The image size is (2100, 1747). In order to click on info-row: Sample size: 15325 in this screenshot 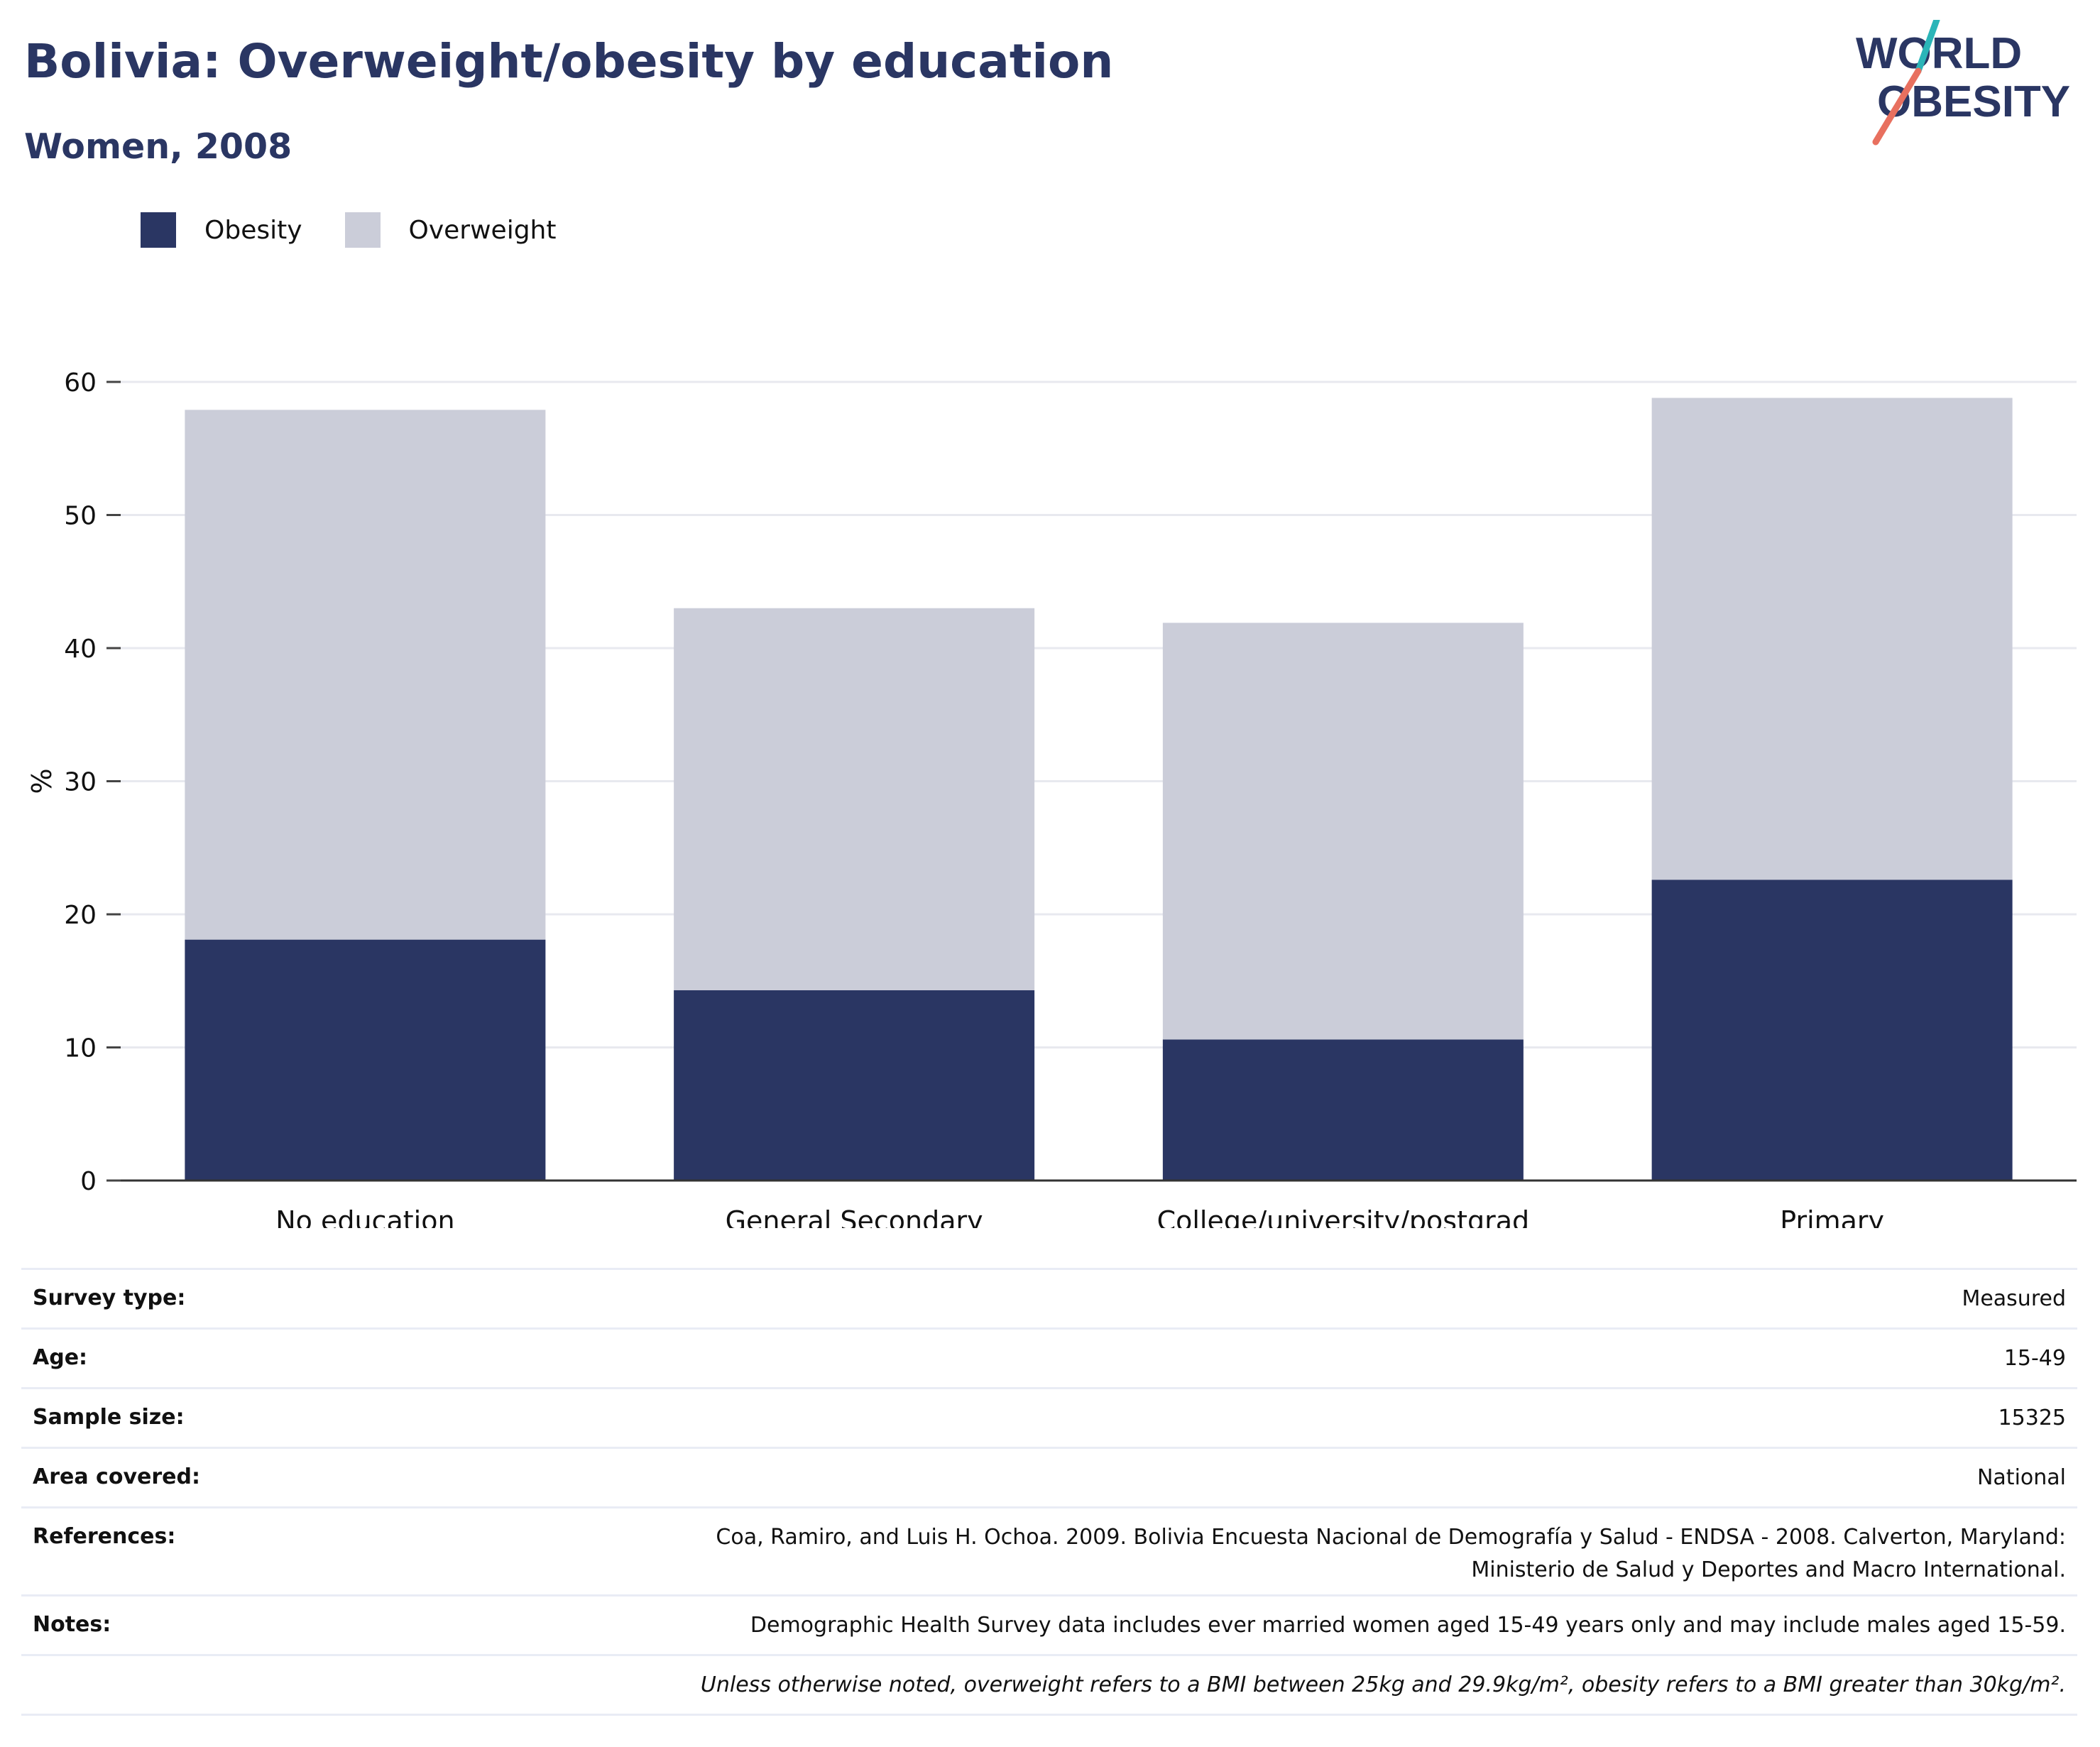, I will do `click(1049, 1417)`.